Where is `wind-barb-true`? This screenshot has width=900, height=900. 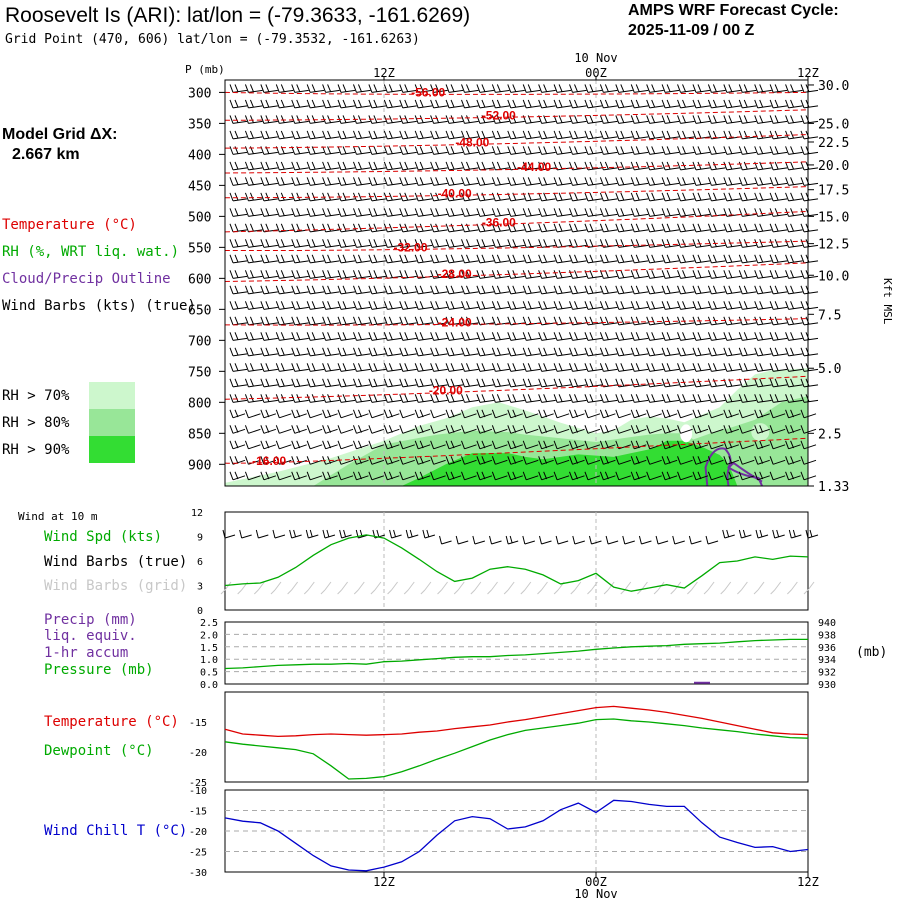 wind-barb-true is located at coordinates (395, 534).